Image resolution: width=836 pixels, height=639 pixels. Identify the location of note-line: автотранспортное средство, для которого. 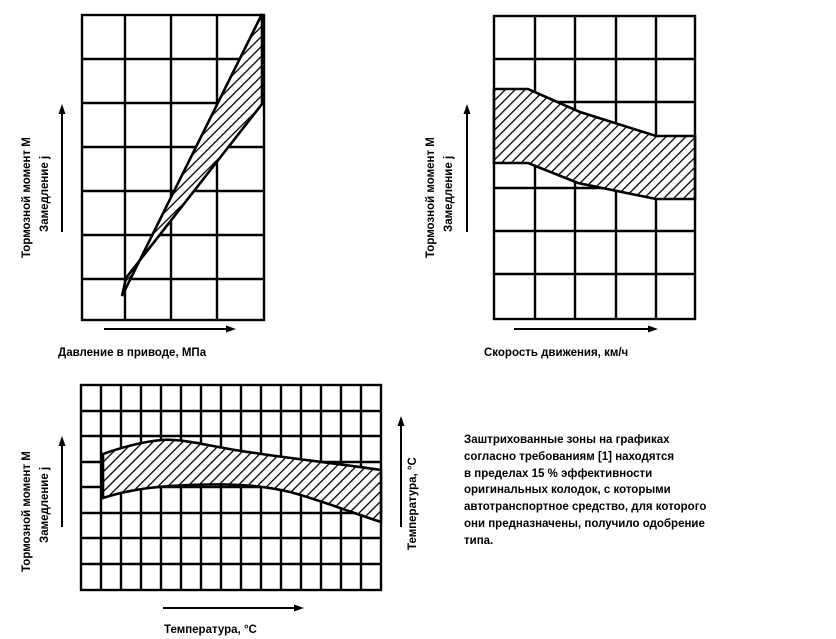
(585, 507).